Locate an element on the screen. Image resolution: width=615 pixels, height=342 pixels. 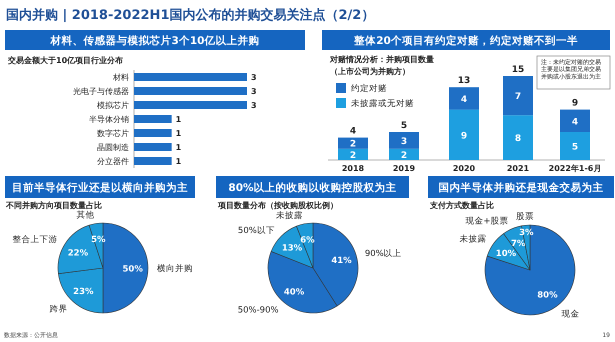
chart-subtitle: 项目数量分布（按收购股权比例） is located at coordinates (277, 205).